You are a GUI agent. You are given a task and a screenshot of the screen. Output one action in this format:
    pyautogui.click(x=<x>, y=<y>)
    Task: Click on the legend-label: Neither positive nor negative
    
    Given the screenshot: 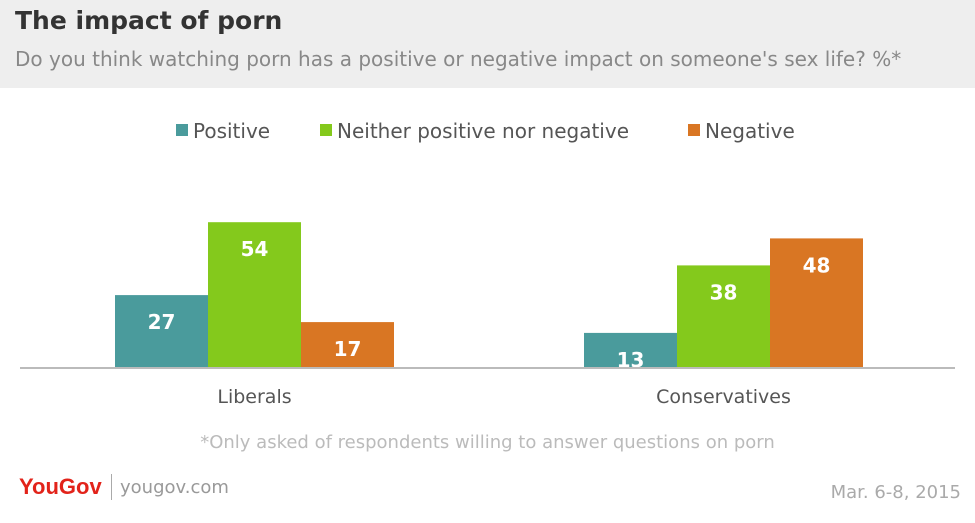 What is the action you would take?
    pyautogui.click(x=483, y=131)
    